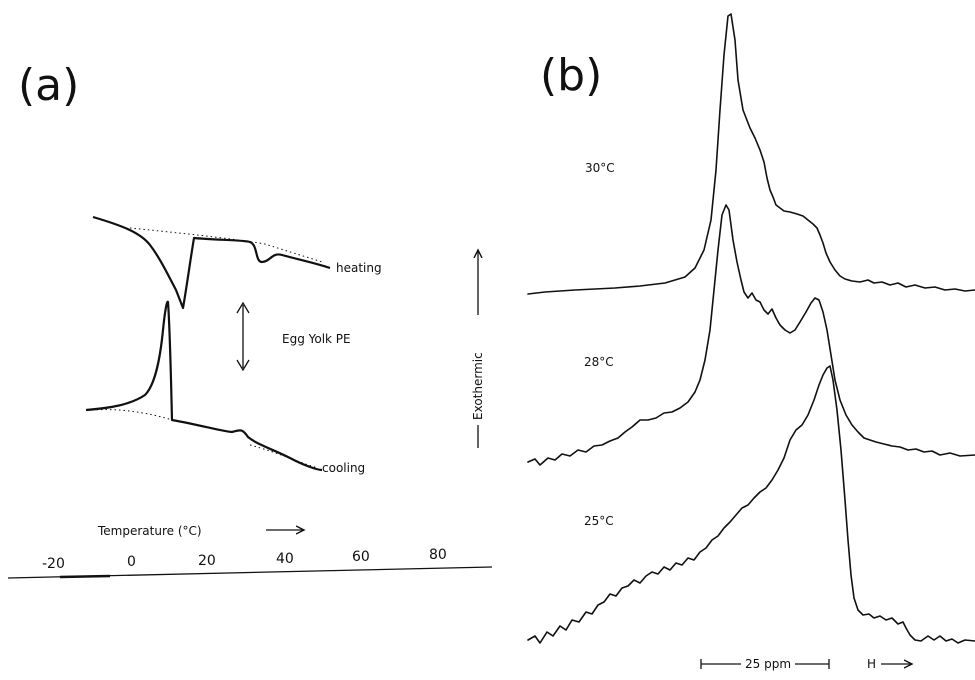 The height and width of the screenshot is (680, 975). Describe the element at coordinates (85, 576) in the screenshot. I see `axis-mark` at that location.